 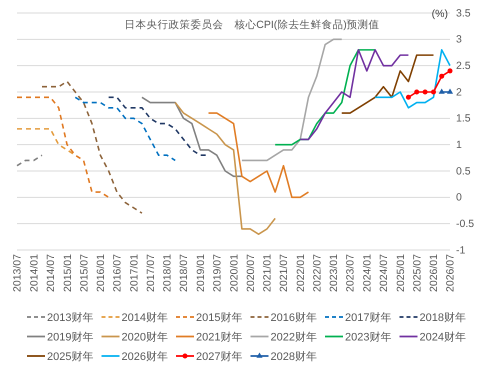 What do you see at coordinates (450, 273) in the screenshot?
I see `x-tick-label: 2026/07` at bounding box center [450, 273].